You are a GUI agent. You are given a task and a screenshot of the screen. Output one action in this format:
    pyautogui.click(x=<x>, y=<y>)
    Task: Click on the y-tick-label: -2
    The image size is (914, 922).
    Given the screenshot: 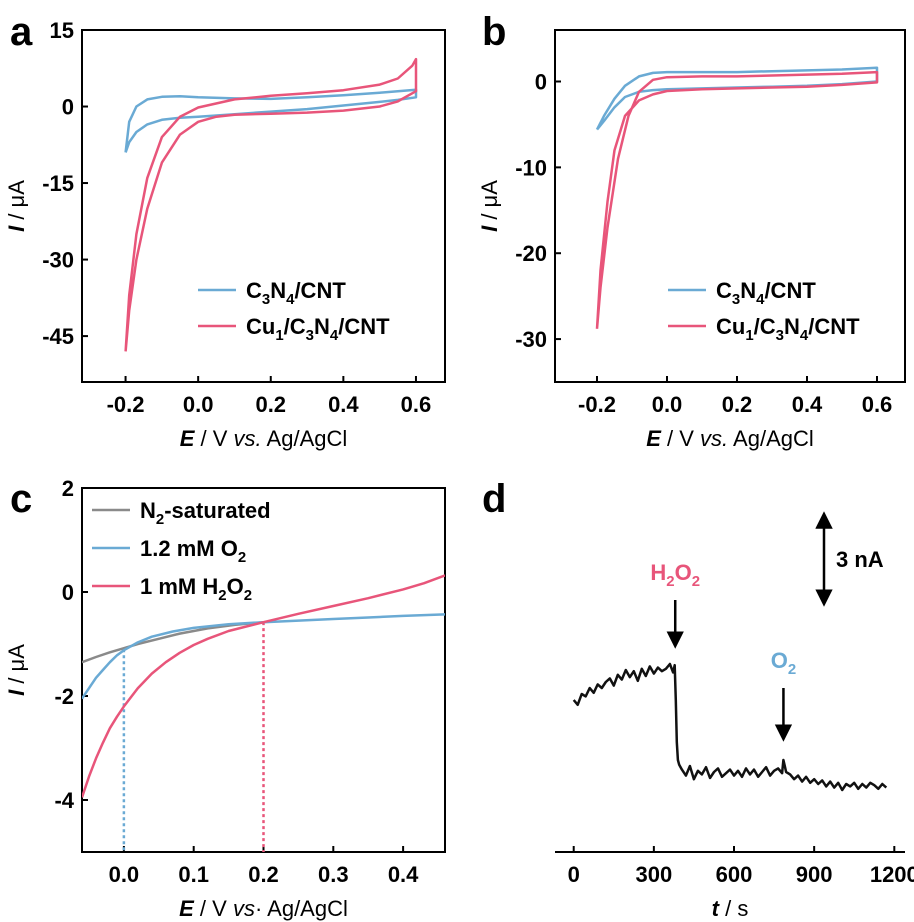 What is the action you would take?
    pyautogui.click(x=64, y=696)
    